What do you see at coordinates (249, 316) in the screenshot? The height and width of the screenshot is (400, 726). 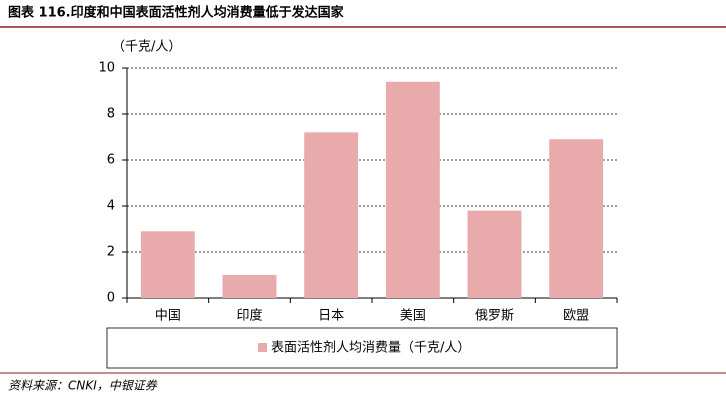 I see `x-tick-label: 印度` at bounding box center [249, 316].